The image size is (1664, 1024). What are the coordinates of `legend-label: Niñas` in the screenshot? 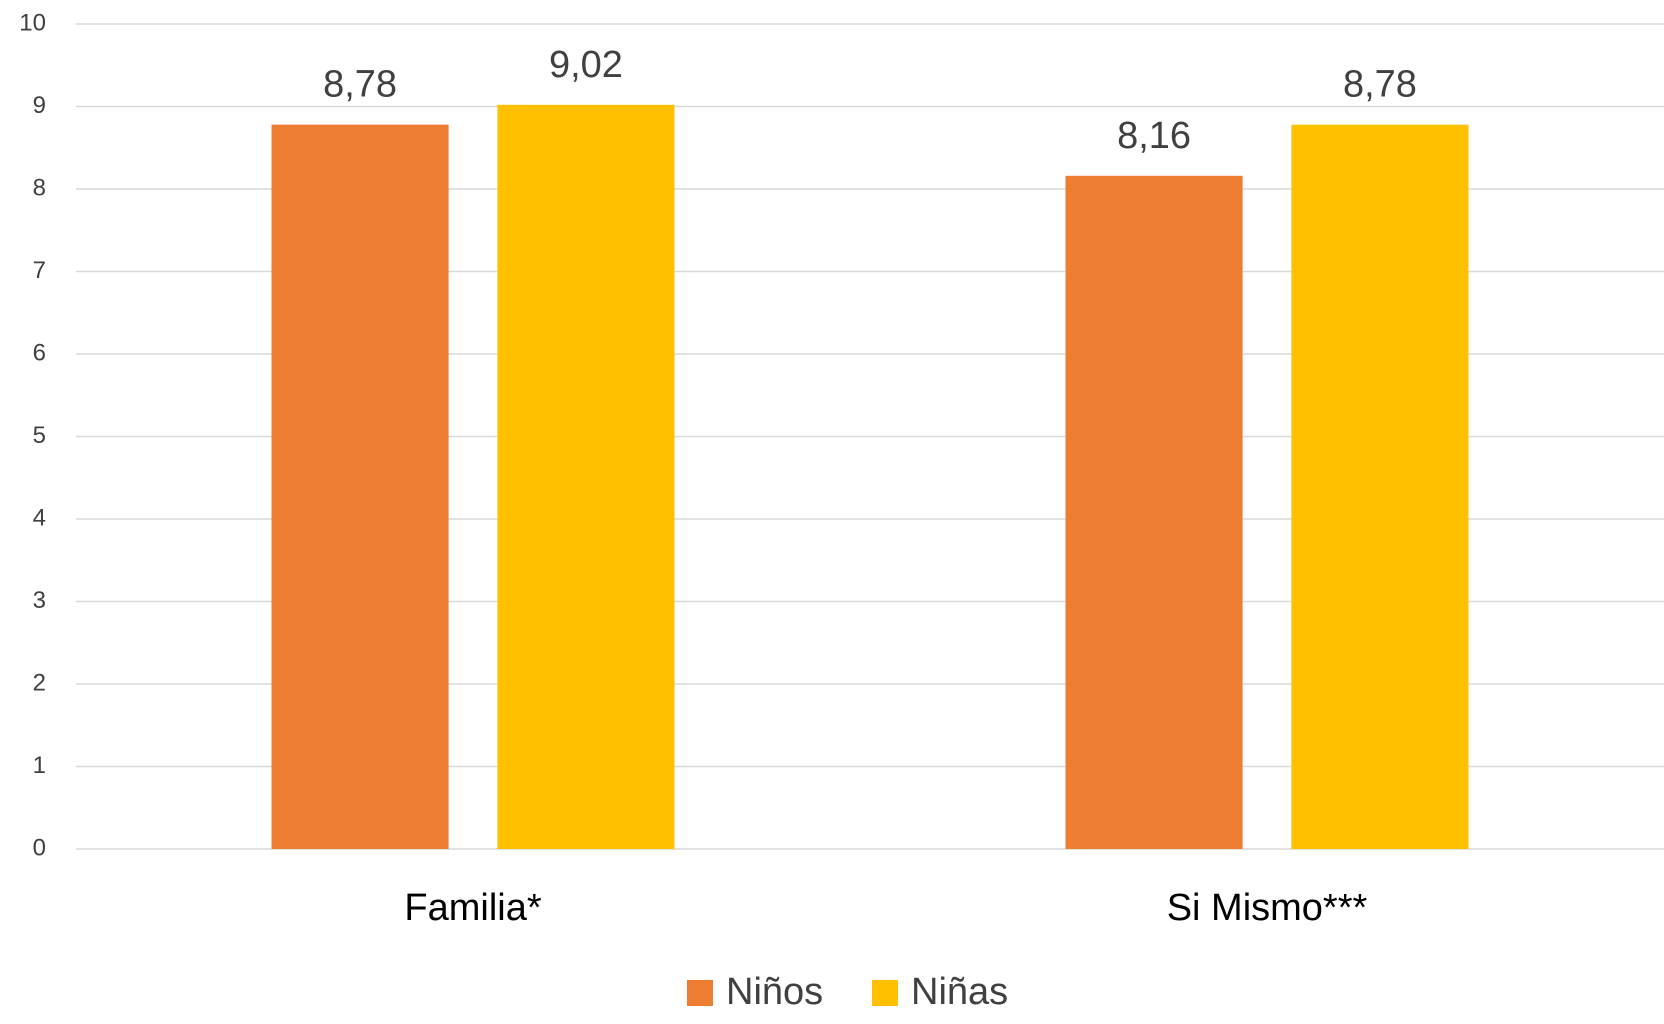 It's located at (959, 992).